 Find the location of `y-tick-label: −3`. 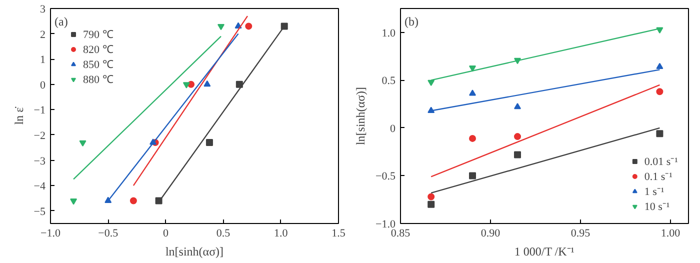

y-tick-label: −3 is located at coordinates (40, 161).